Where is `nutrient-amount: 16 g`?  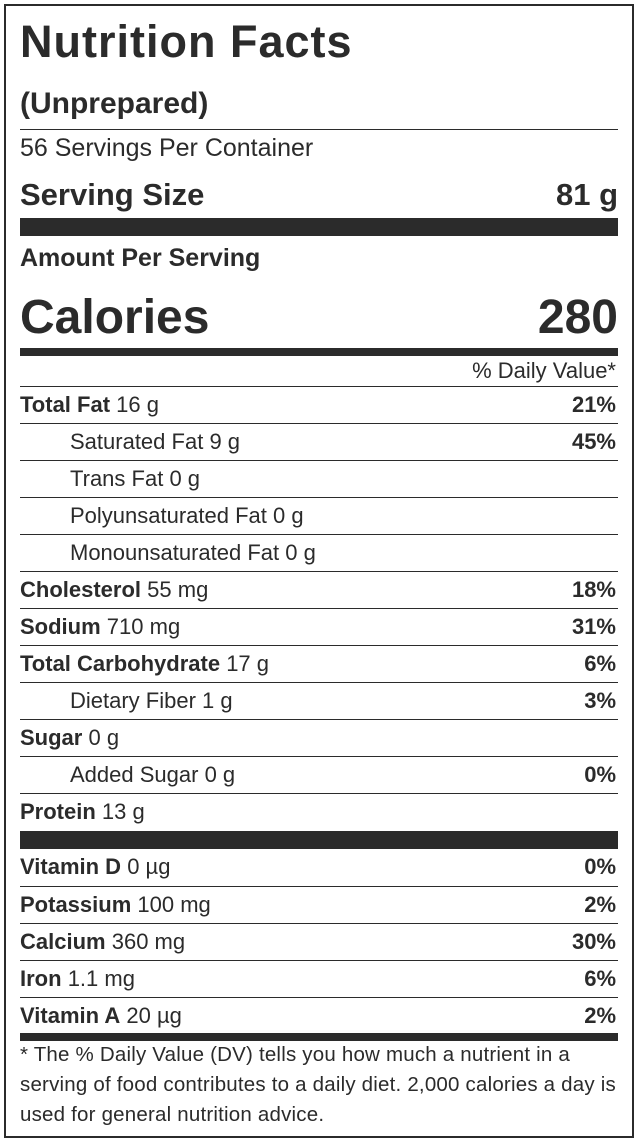 nutrient-amount: 16 g is located at coordinates (137, 404).